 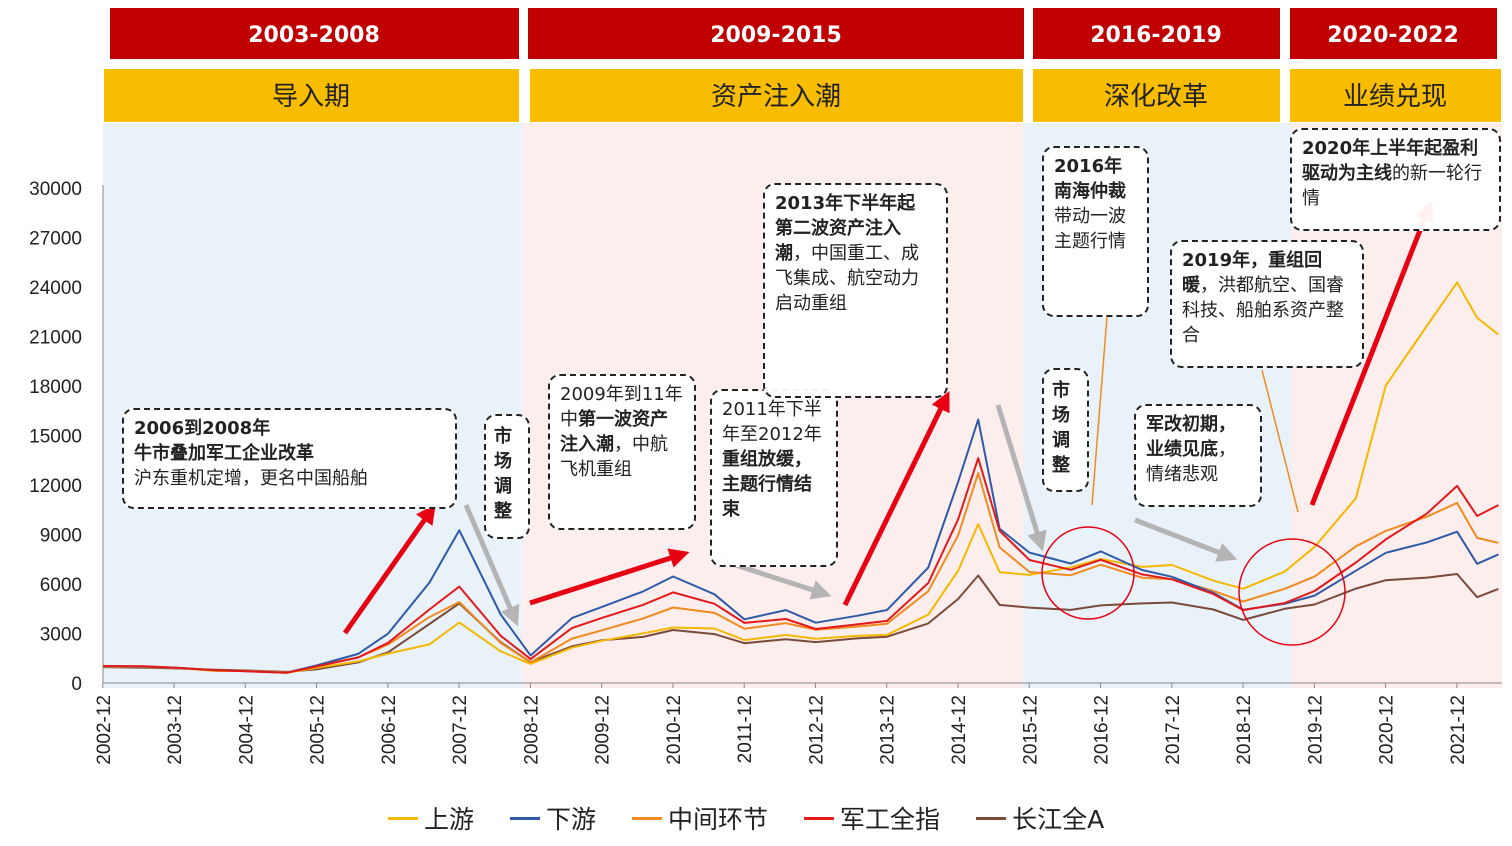 What do you see at coordinates (959, 730) in the screenshot?
I see `x-tick-label: 2014-12` at bounding box center [959, 730].